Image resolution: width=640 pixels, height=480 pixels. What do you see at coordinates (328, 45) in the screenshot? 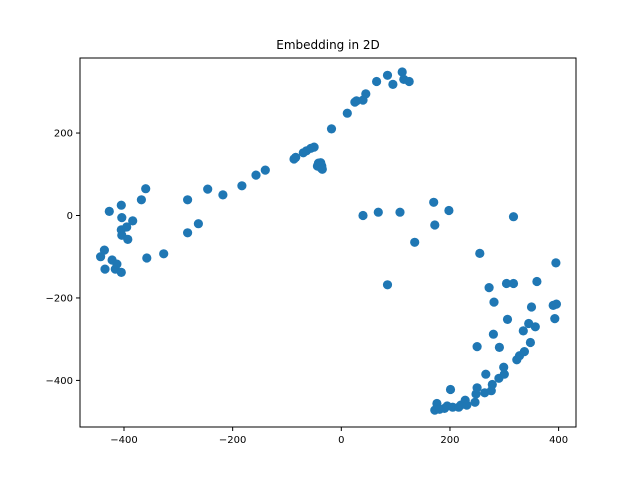
I see `chart-title: Embedding in 2D` at bounding box center [328, 45].